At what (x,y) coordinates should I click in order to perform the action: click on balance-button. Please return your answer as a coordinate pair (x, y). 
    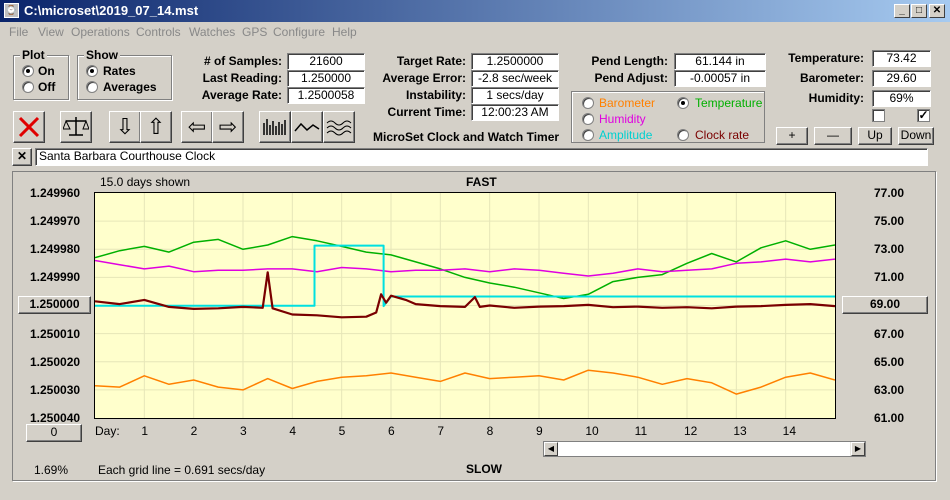
    Looking at the image, I should click on (76, 127).